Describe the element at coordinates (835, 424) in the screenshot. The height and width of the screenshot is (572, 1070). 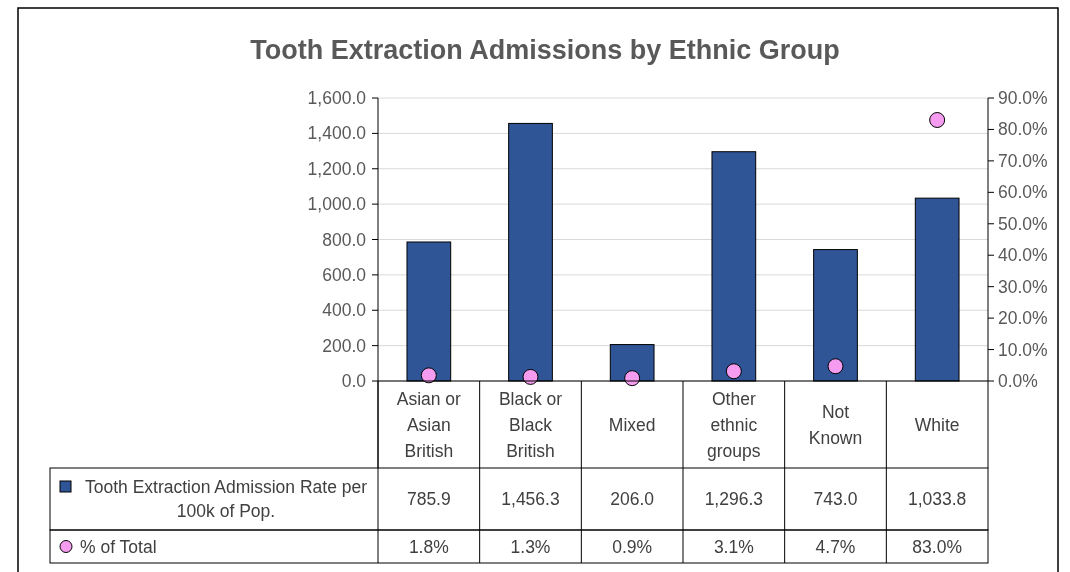
I see `x-tick-label: Not Known` at that location.